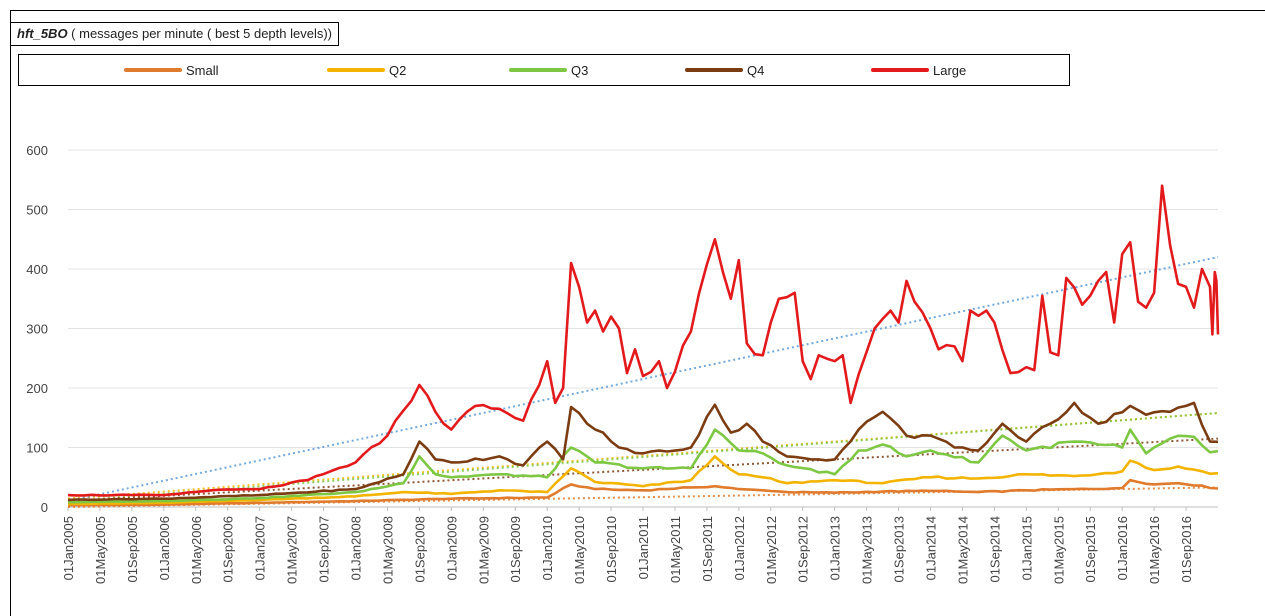 The image size is (1265, 616). Describe the element at coordinates (643, 492) in the screenshot. I see `series-line-small` at that location.